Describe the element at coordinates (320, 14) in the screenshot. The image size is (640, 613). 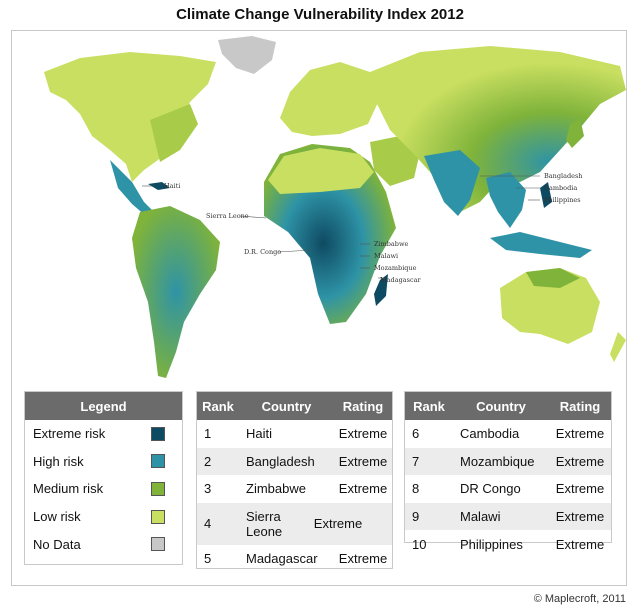
I see `map-title: Climate Change Vulnerability Index 2012` at that location.